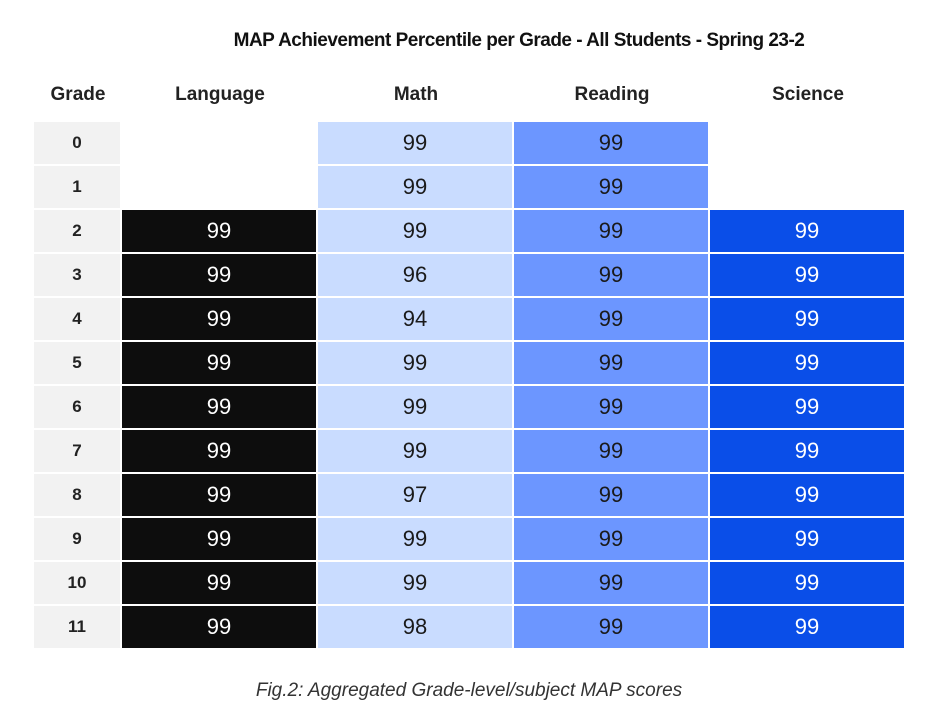 The image size is (938, 727). What do you see at coordinates (77, 407) in the screenshot?
I see `grade-label-cell: 6` at bounding box center [77, 407].